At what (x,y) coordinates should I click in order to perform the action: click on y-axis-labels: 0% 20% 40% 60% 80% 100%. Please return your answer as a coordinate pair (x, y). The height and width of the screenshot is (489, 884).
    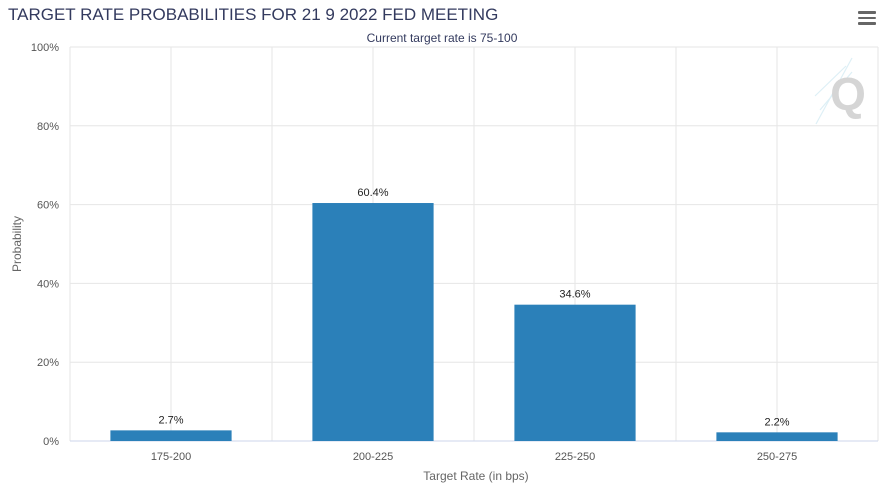
    Looking at the image, I should click on (45, 245).